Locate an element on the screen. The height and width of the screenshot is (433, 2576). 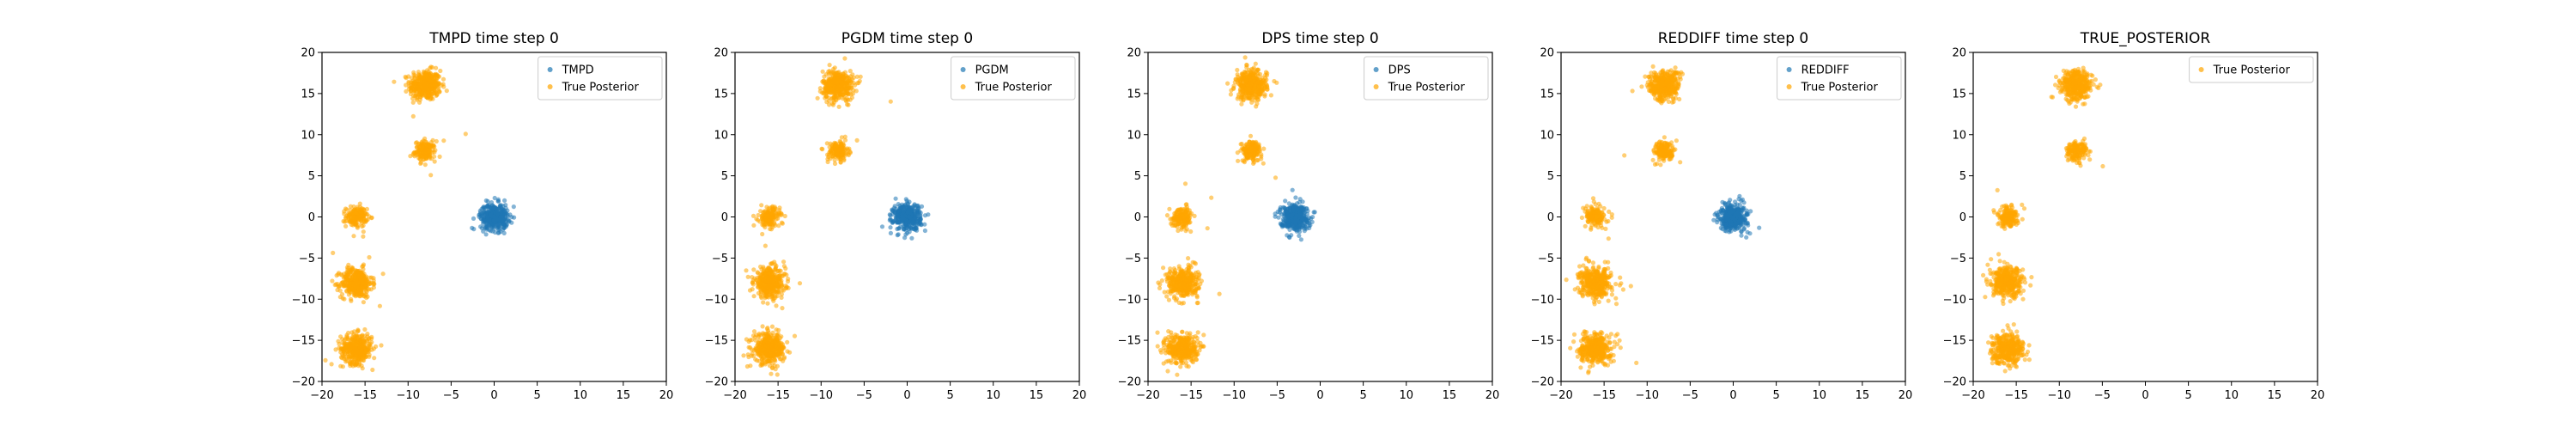
x-tick-label: −15 is located at coordinates (365, 395).